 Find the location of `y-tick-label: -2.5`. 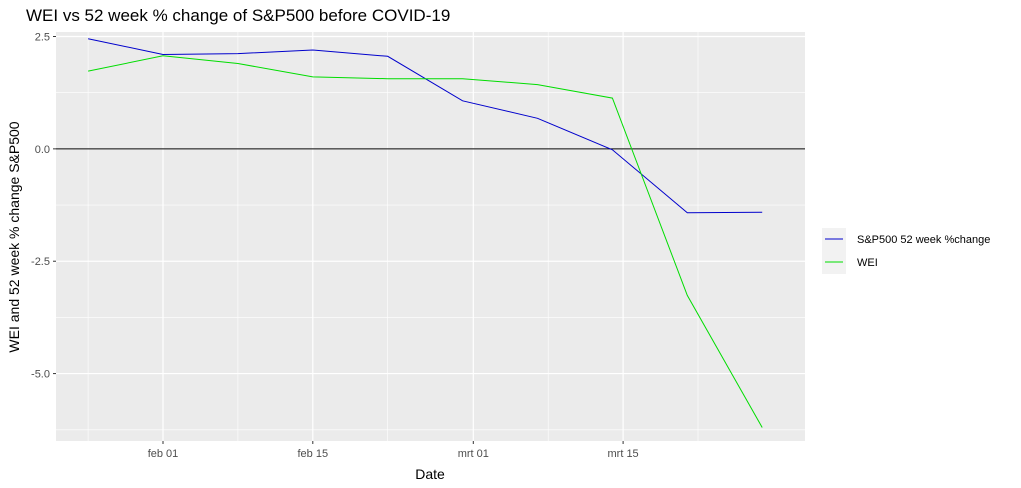

y-tick-label: -2.5 is located at coordinates (40, 262).